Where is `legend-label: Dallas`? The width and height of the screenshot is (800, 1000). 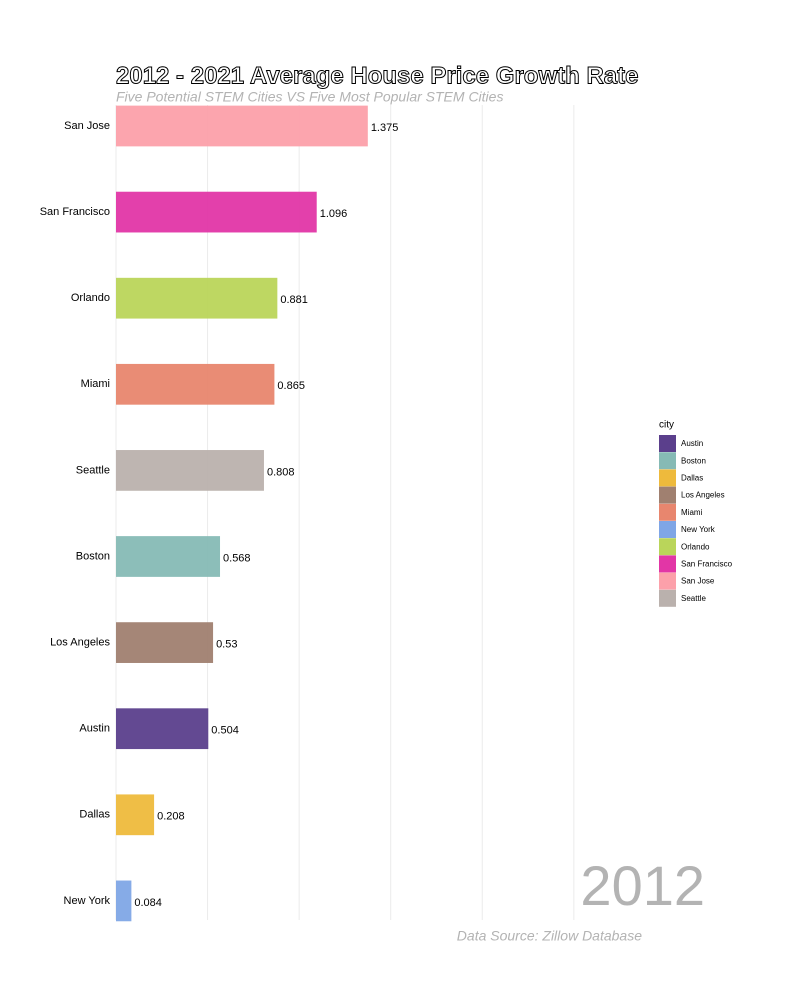 legend-label: Dallas is located at coordinates (692, 478).